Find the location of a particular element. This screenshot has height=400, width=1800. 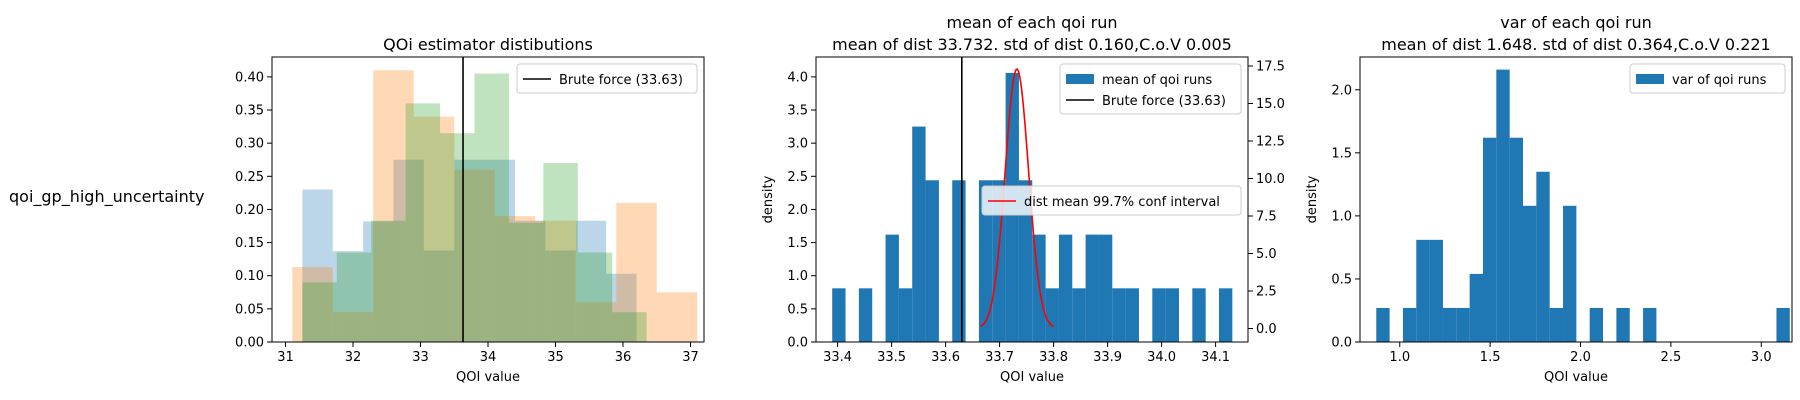

panel3-legend-box is located at coordinates (1707, 78).